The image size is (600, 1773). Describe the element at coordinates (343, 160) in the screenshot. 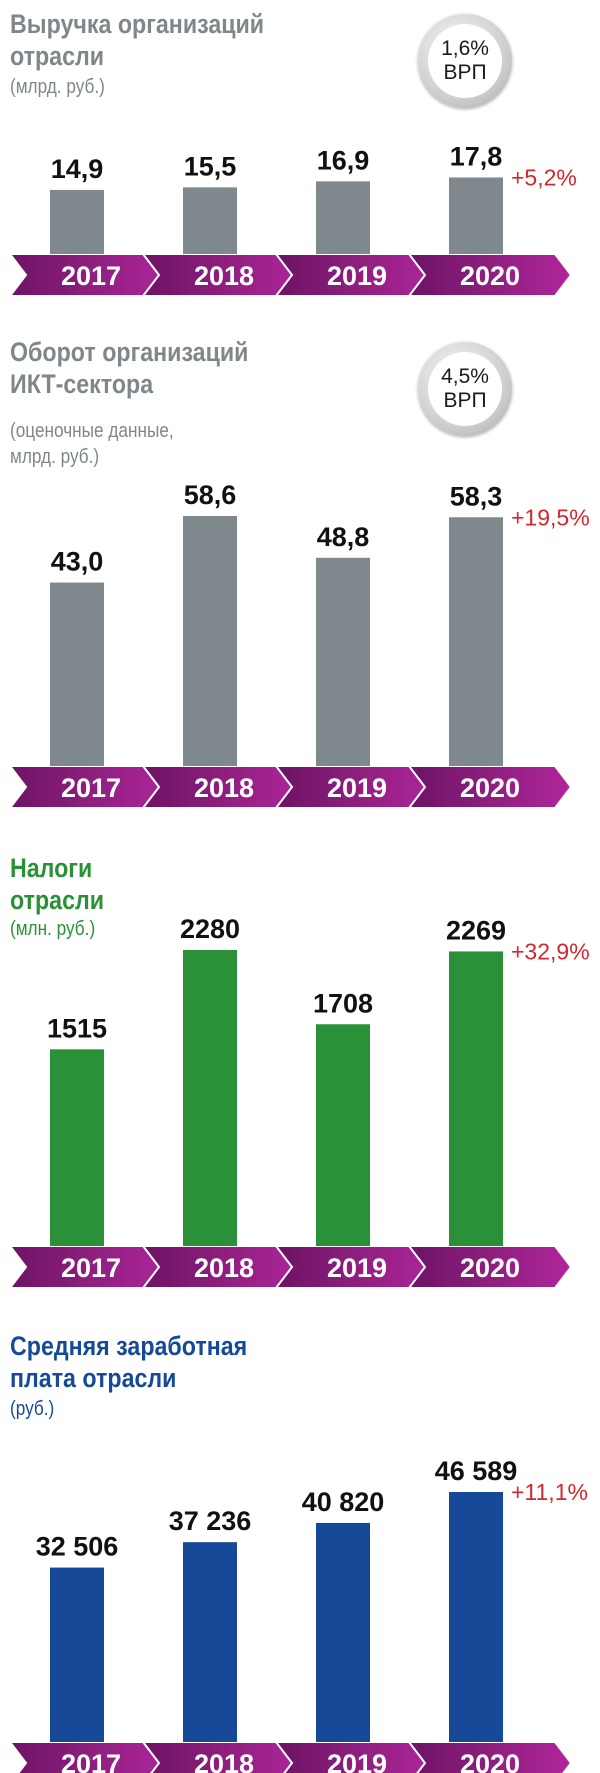

I see `bar-value-label: 16,9` at that location.